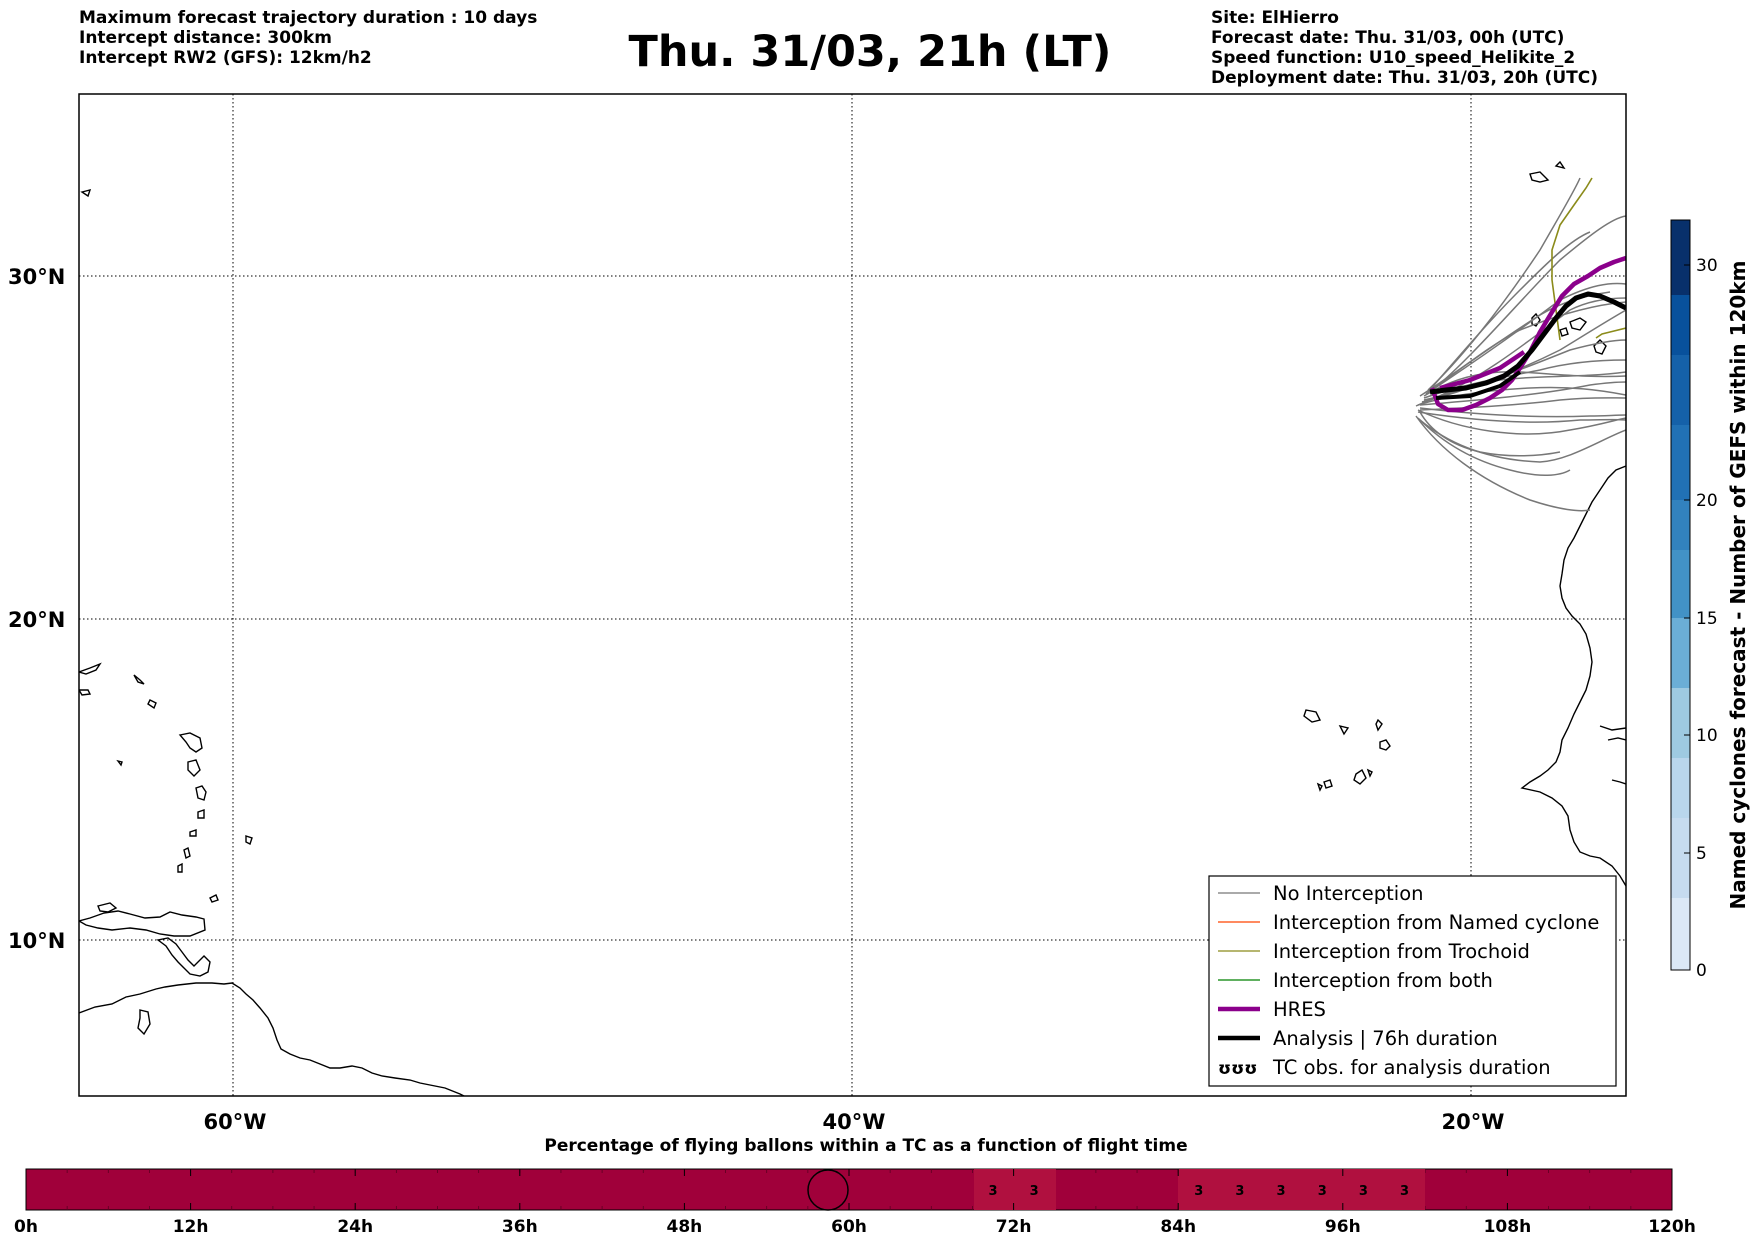 The height and width of the screenshot is (1241, 1752). I want to click on timeline-segment-84h, so click(1301, 1189).